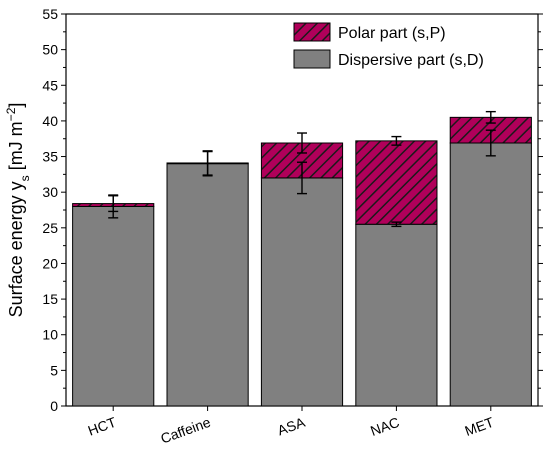 This screenshot has height=454, width=550. I want to click on x-tick-label-asa: ASA, so click(291, 426).